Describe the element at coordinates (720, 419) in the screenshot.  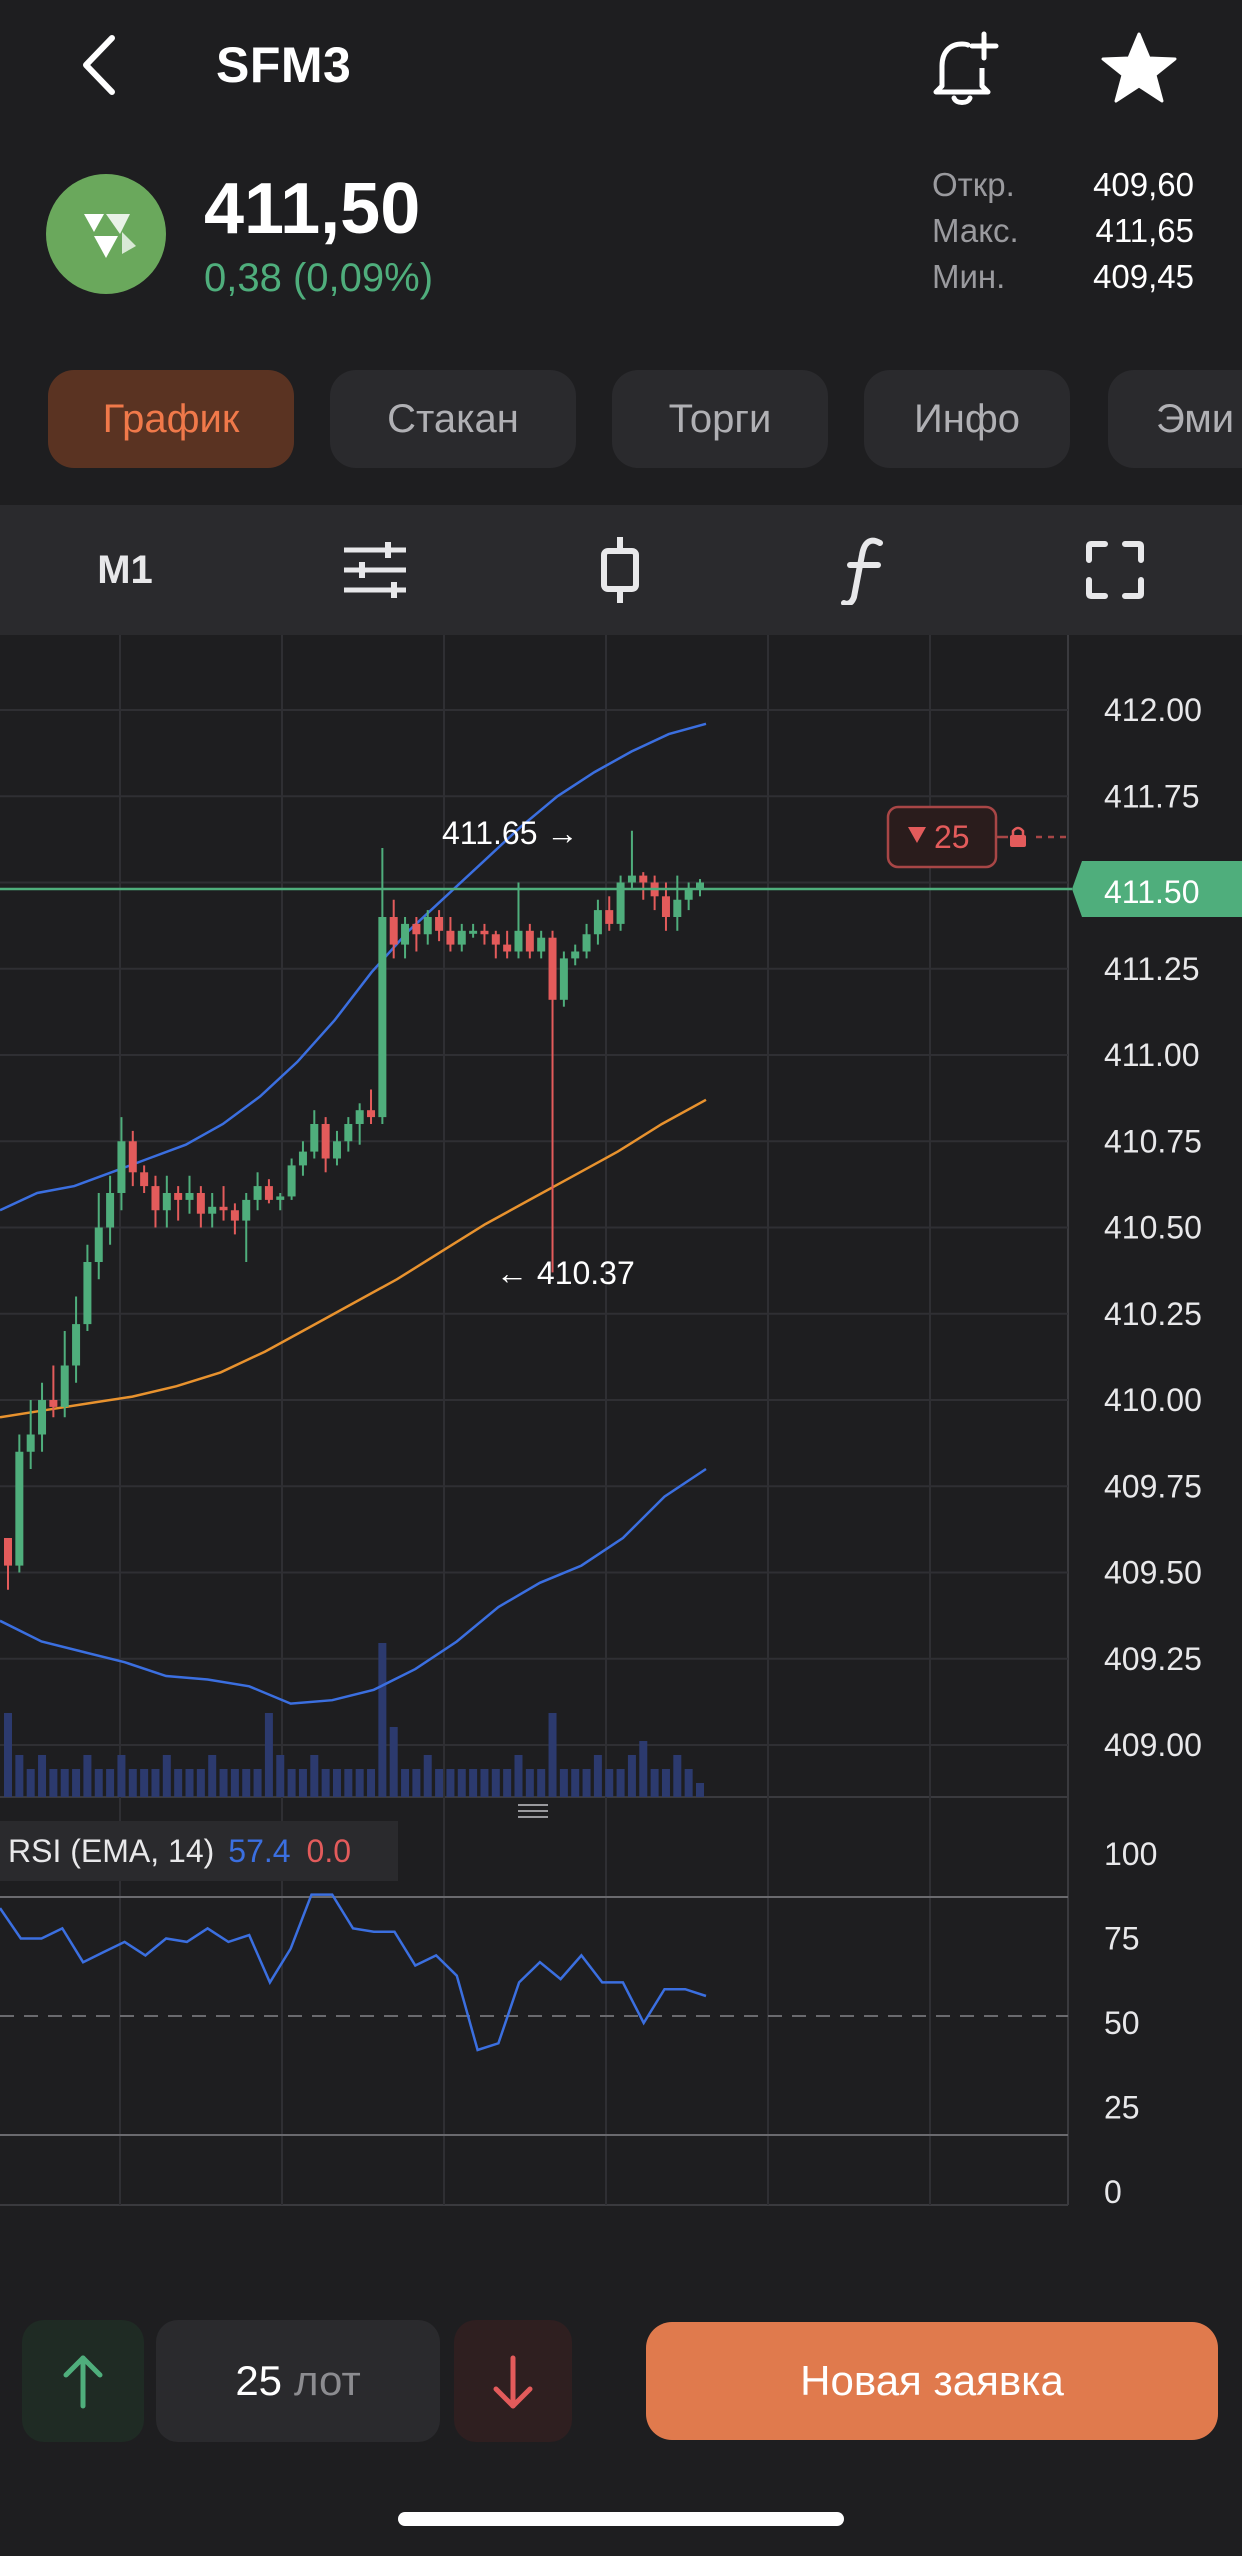
I see `tab-trades: Торги` at that location.